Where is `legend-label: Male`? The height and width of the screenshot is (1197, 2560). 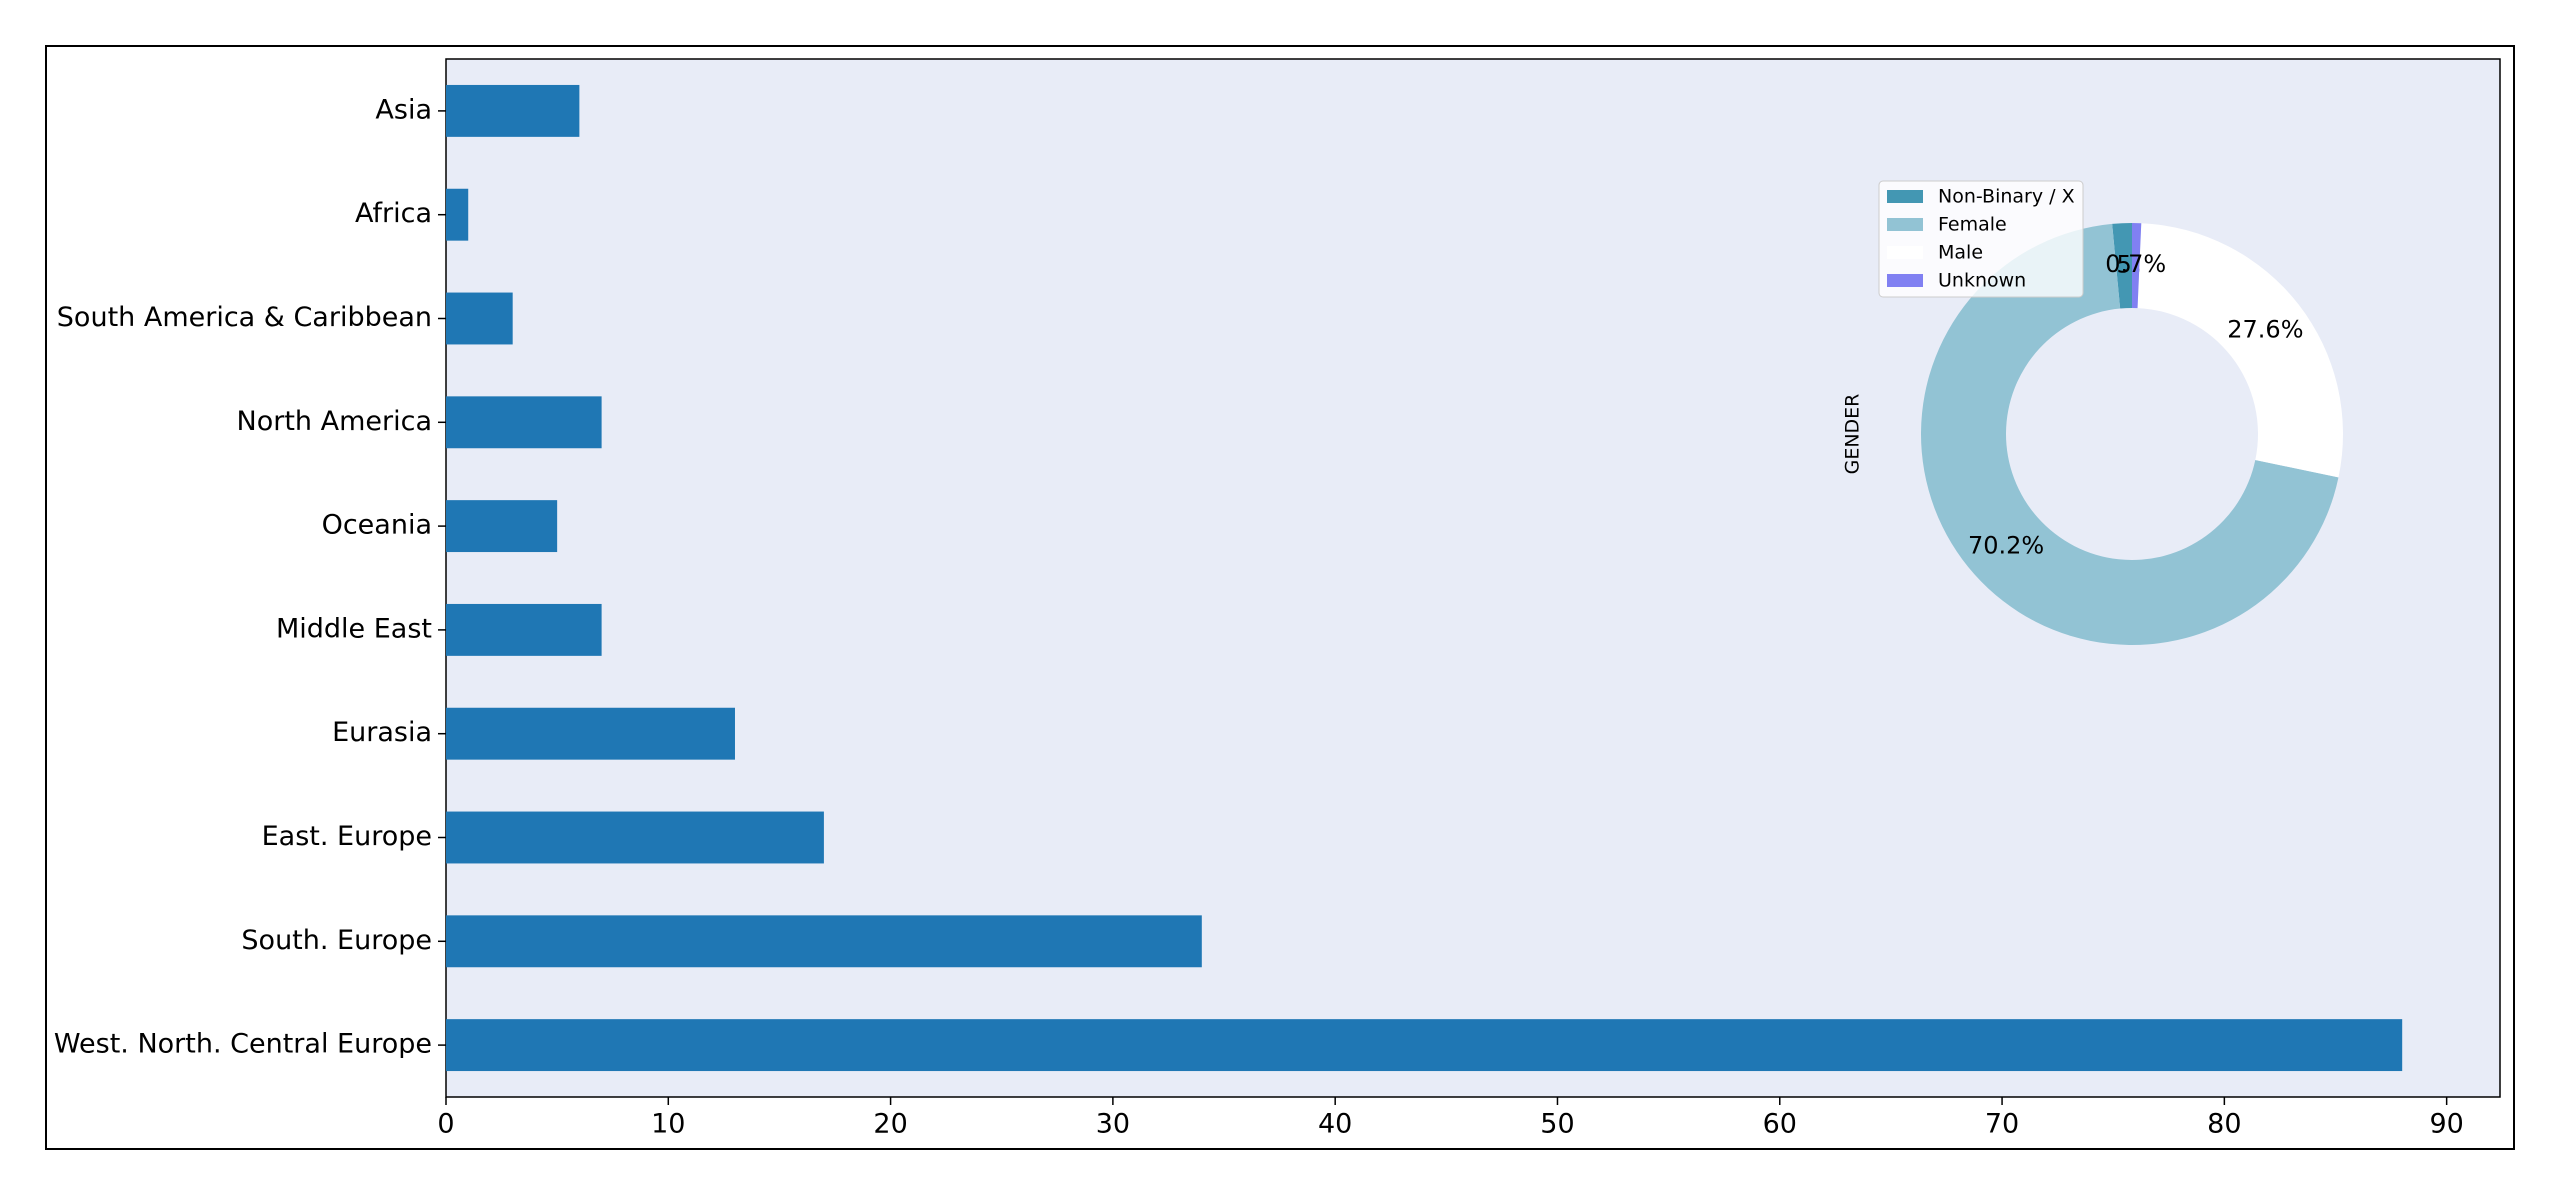
legend-label: Male is located at coordinates (1960, 253).